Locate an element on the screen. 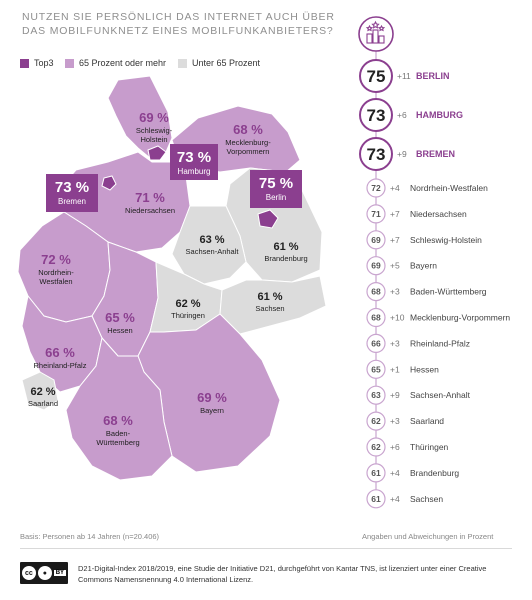 Image resolution: width=532 pixels, height=600 pixels. region-name-he: Hessen is located at coordinates (119, 330).